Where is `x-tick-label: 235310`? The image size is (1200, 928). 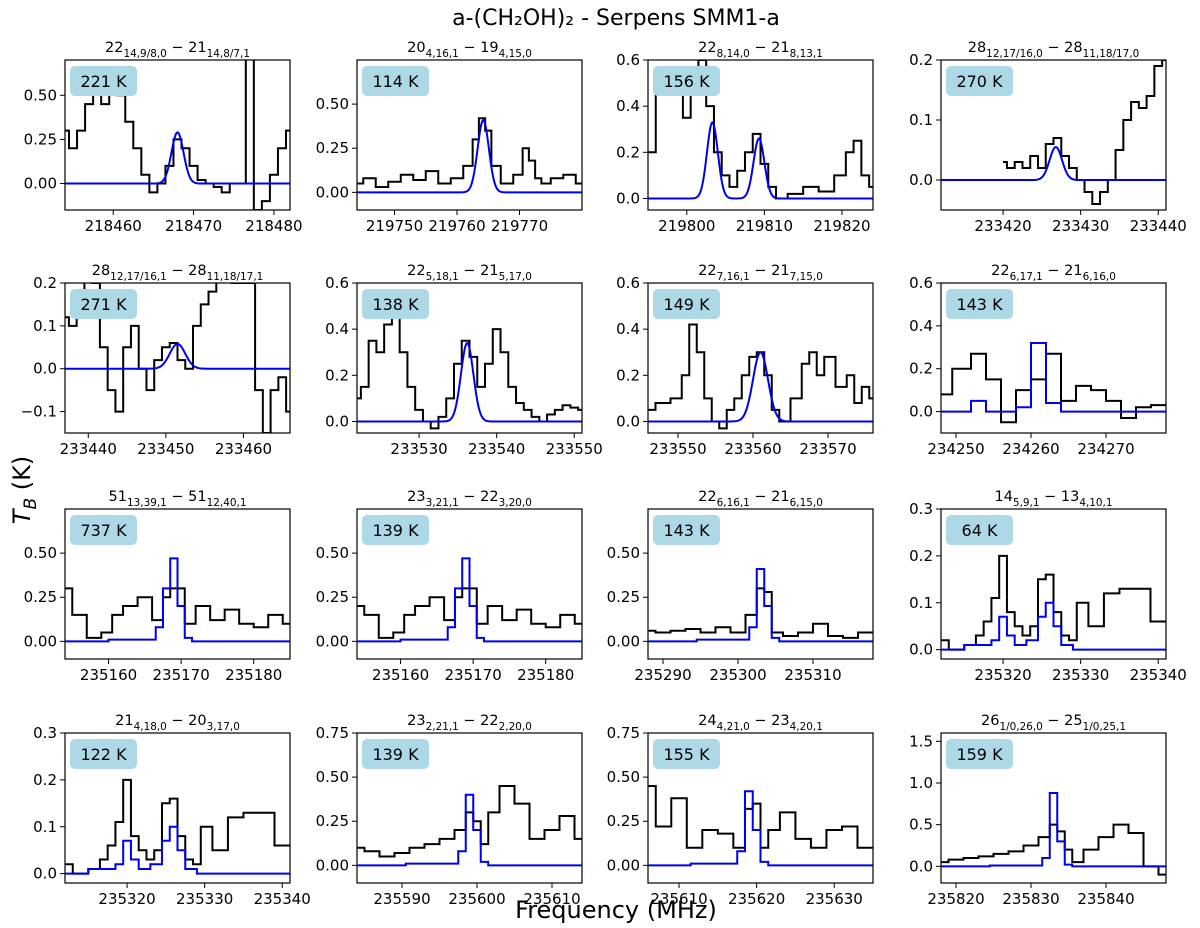 x-tick-label: 235310 is located at coordinates (812, 675).